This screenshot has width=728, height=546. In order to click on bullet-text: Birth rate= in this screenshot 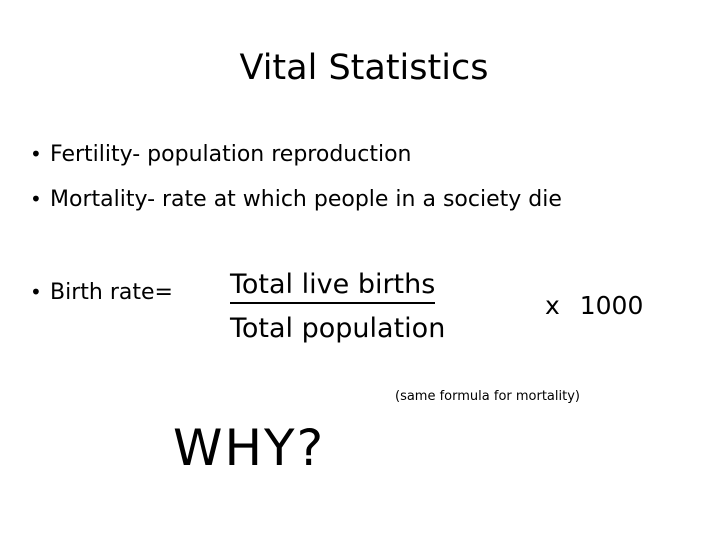, I will do `click(111, 292)`.